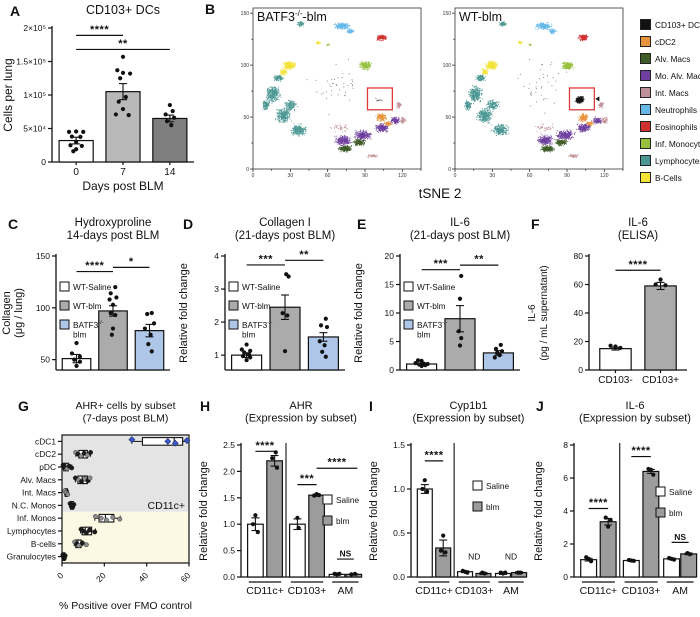  What do you see at coordinates (670, 58) in the screenshot?
I see `legend-item: Alv. Macs` at bounding box center [670, 58].